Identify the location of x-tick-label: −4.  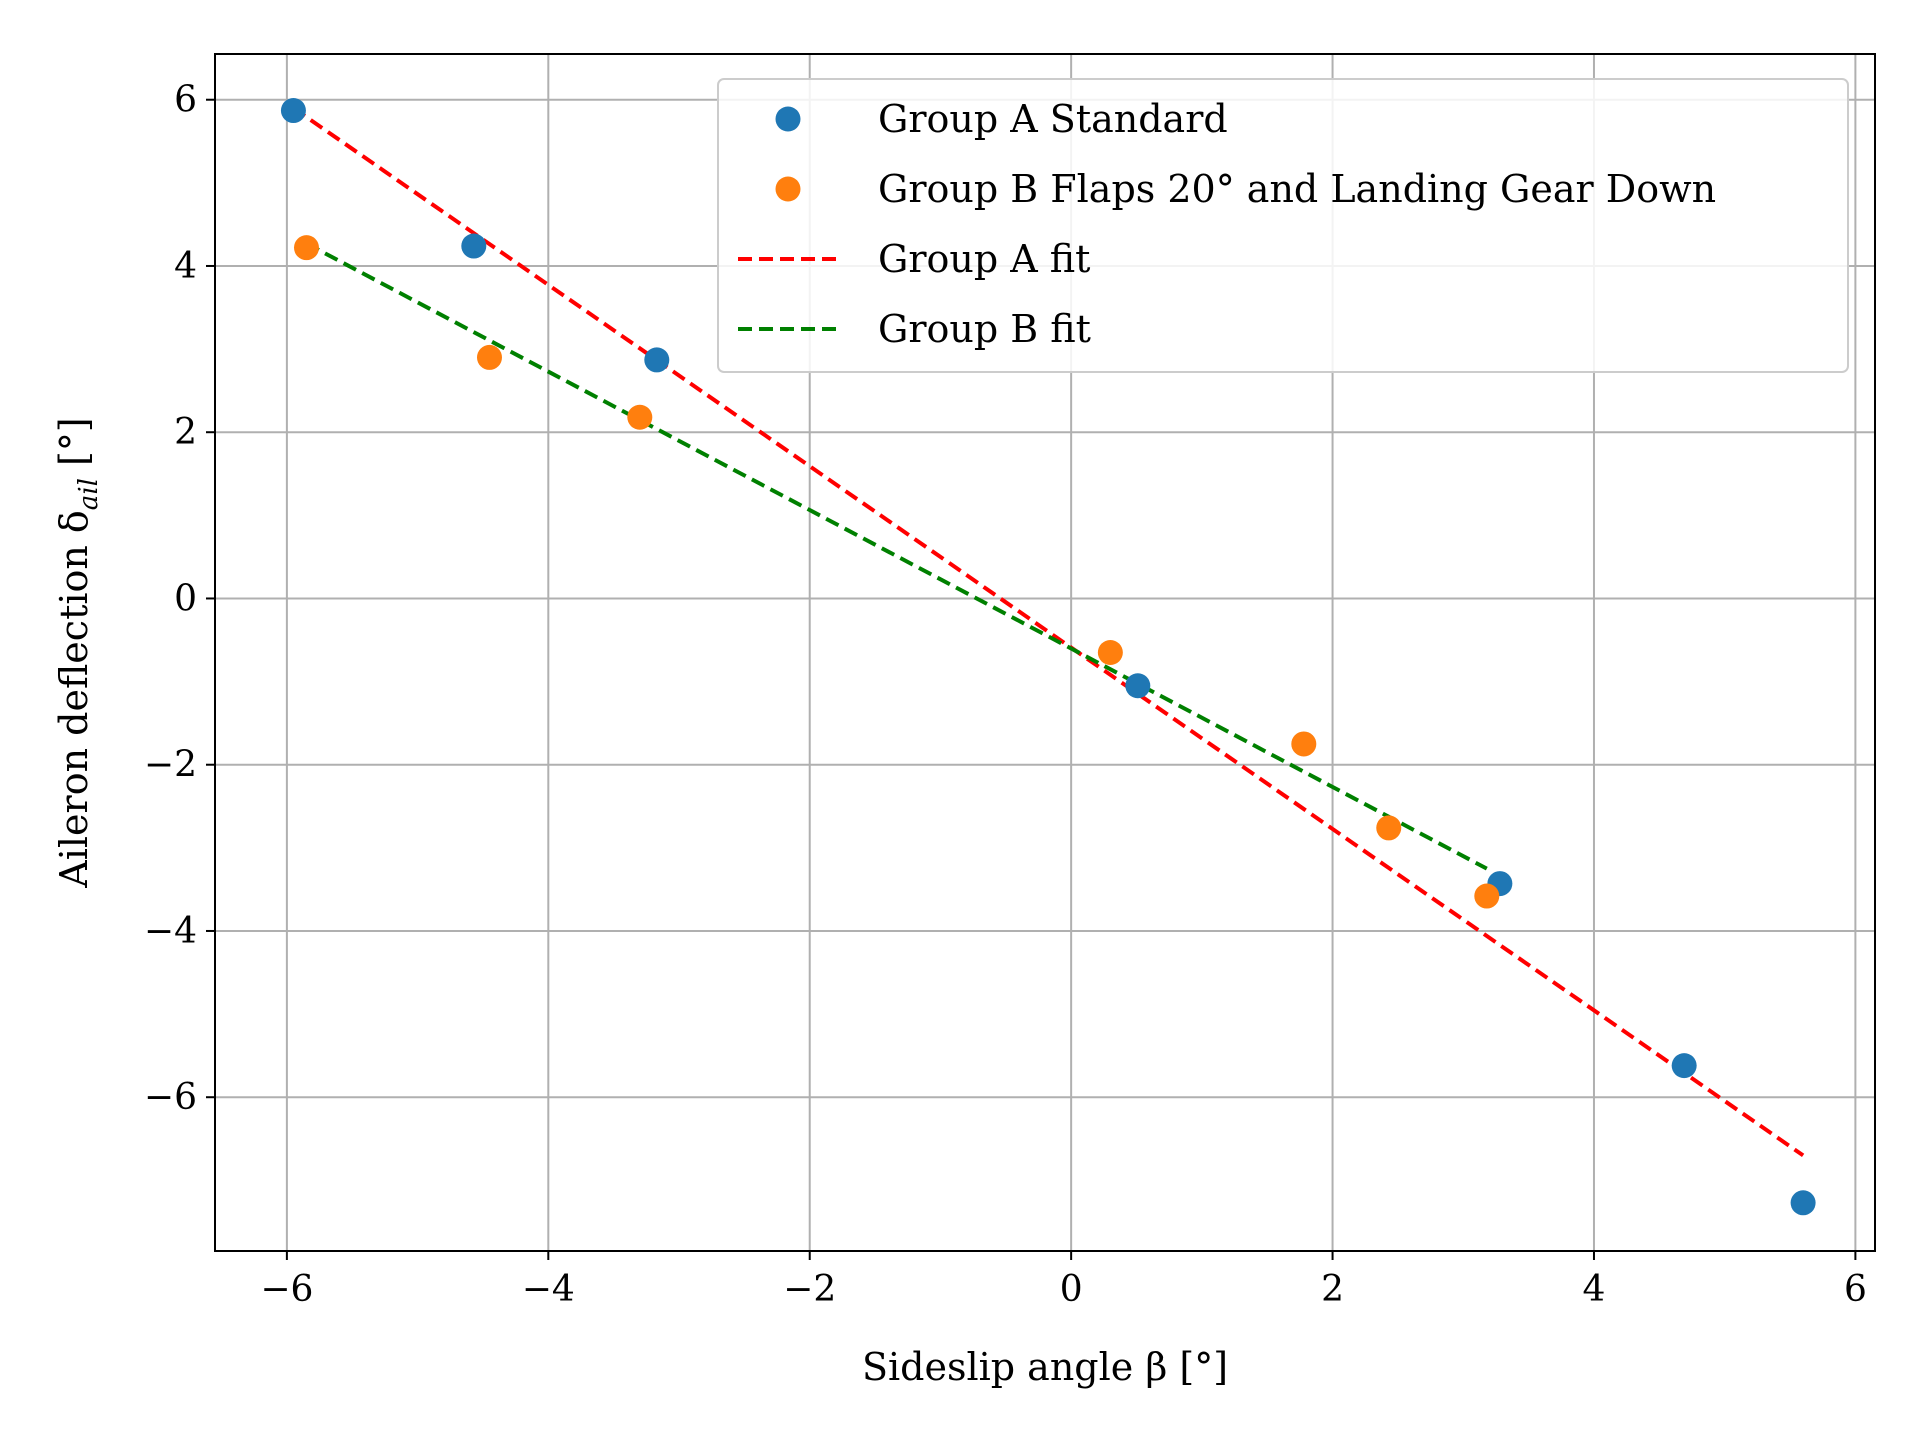
(548, 1289).